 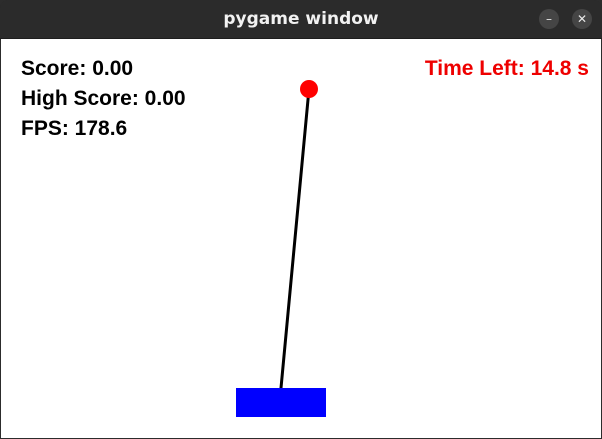 I want to click on close-icon: ✕, so click(x=582, y=19).